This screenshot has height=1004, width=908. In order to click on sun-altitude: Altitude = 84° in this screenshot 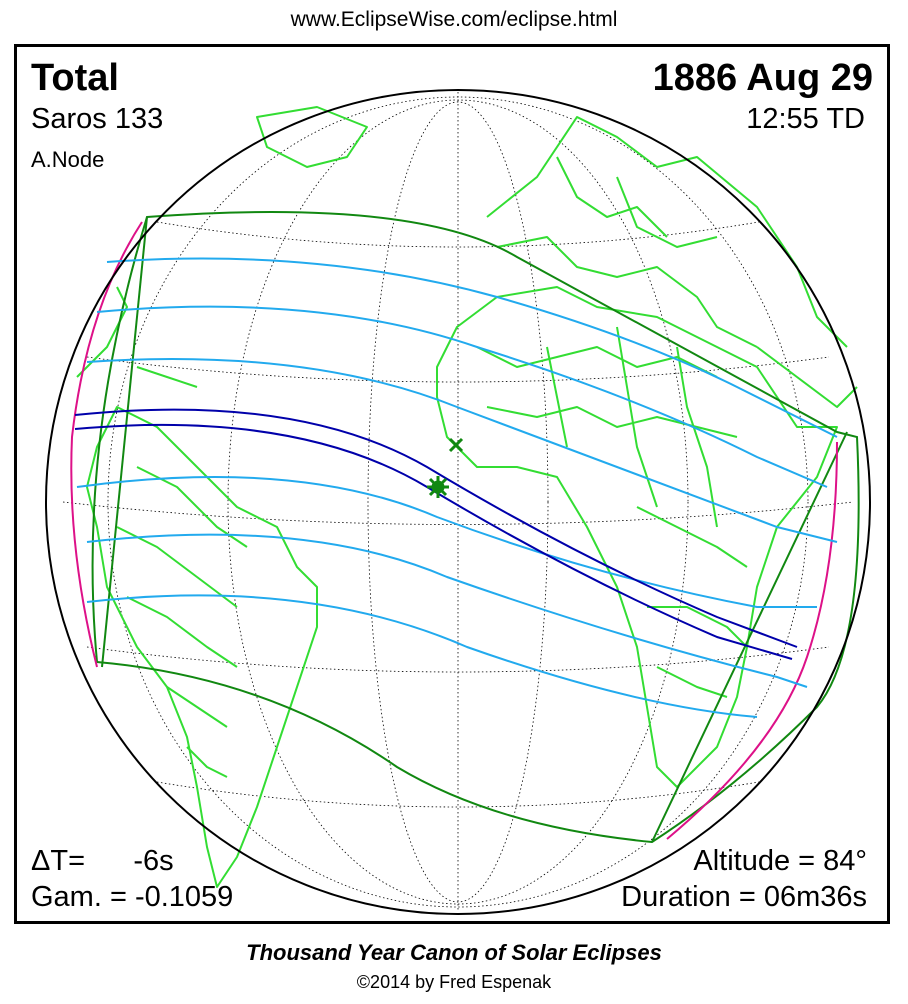, I will do `click(780, 861)`.